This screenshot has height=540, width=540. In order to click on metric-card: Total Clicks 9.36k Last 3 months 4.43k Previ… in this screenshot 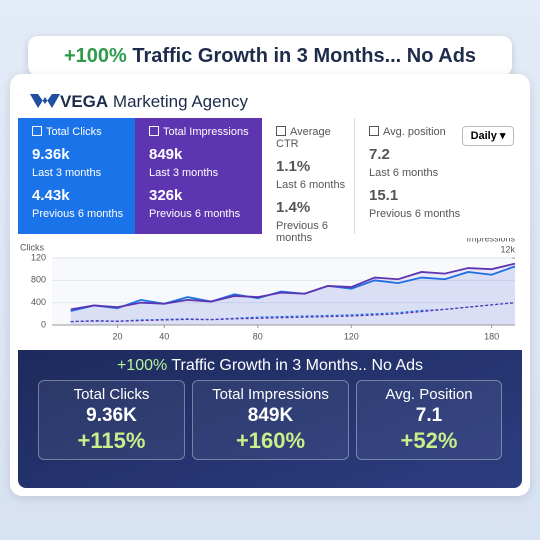, I will do `click(76, 176)`.